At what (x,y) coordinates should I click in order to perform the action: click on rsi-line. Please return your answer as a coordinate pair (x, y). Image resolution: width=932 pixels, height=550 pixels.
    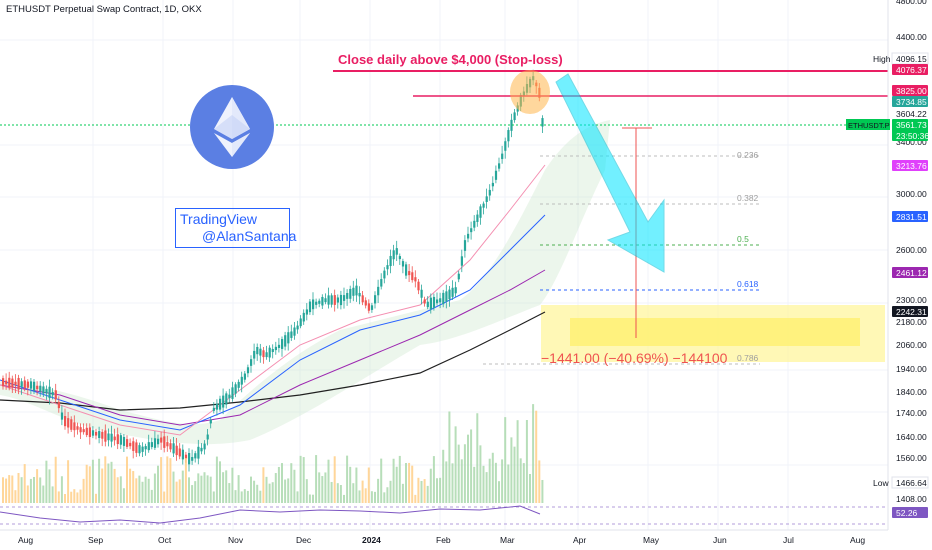
    Looking at the image, I should click on (270, 514).